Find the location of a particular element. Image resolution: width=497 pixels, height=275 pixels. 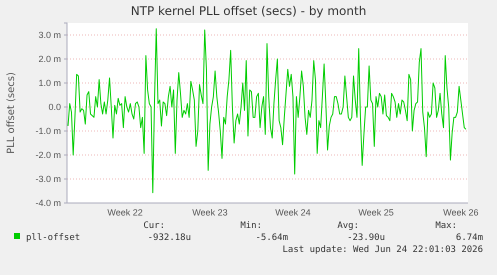

x-tick-label: Week 25 is located at coordinates (376, 212).